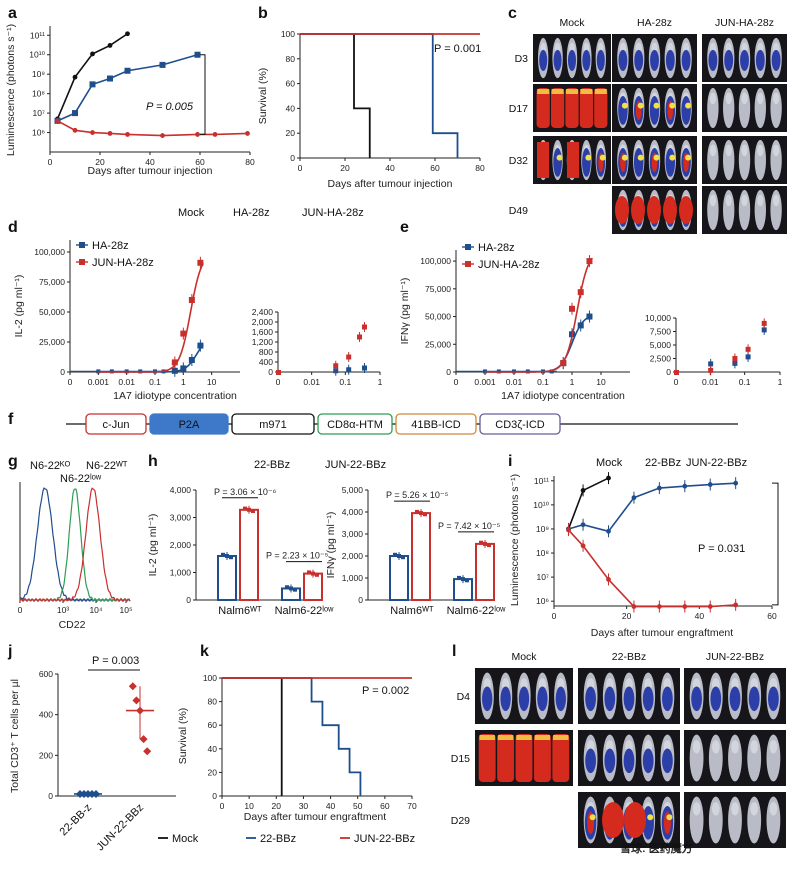  I want to click on y-tick-label: 25,000, so click(52, 342).